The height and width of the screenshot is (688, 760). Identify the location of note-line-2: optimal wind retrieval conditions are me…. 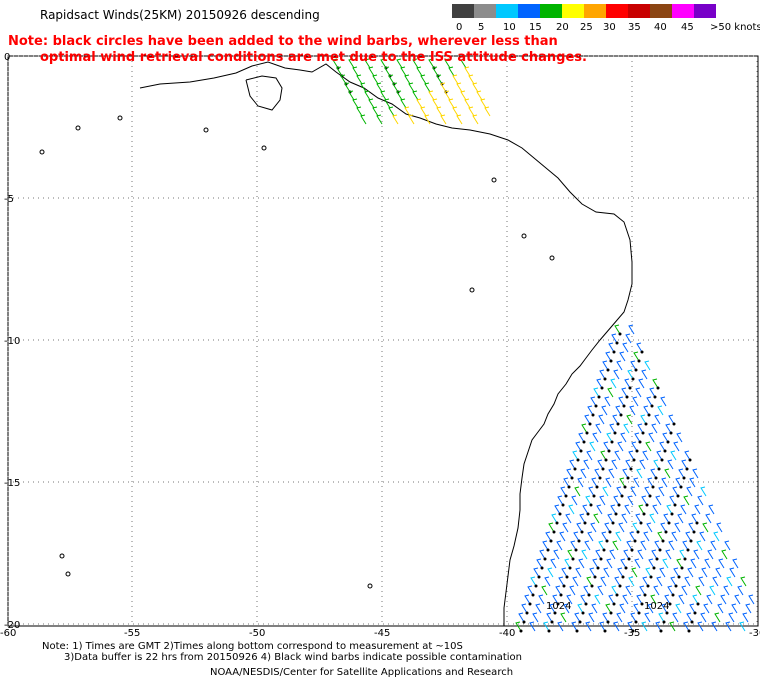
(313, 57).